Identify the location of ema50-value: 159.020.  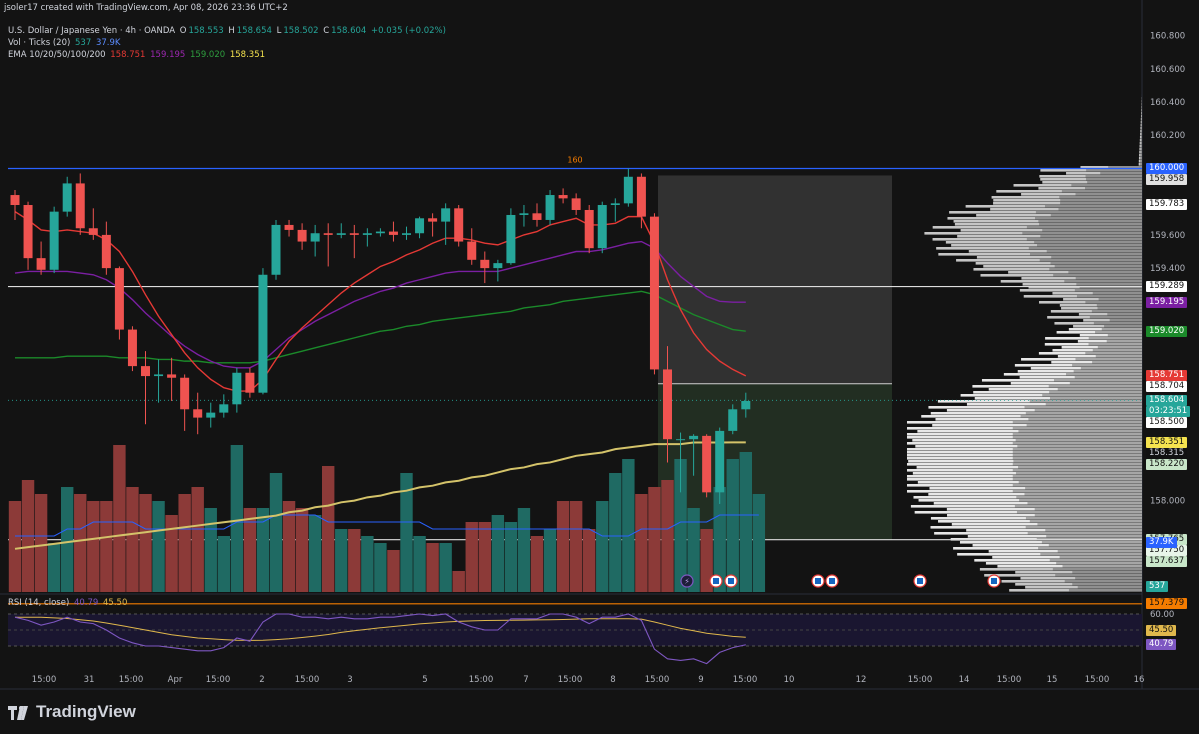
(208, 55).